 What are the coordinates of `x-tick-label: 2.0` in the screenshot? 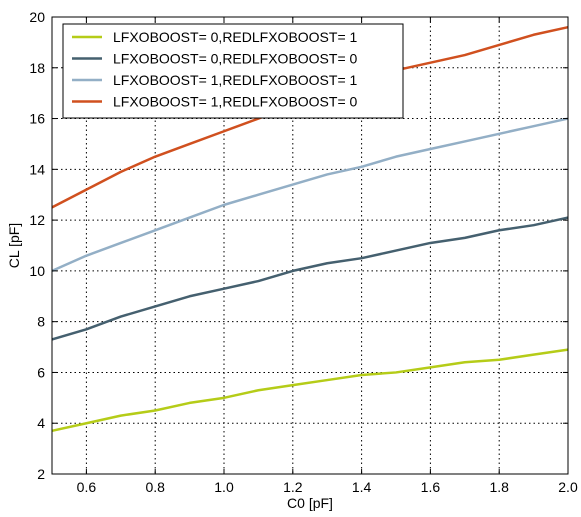 It's located at (568, 487).